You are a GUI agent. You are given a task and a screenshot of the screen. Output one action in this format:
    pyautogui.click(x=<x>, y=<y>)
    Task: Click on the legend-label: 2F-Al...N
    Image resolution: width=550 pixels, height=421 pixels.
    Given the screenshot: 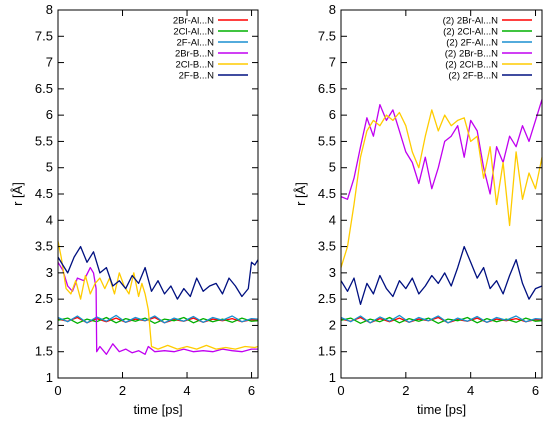 What is the action you would take?
    pyautogui.click(x=196, y=43)
    